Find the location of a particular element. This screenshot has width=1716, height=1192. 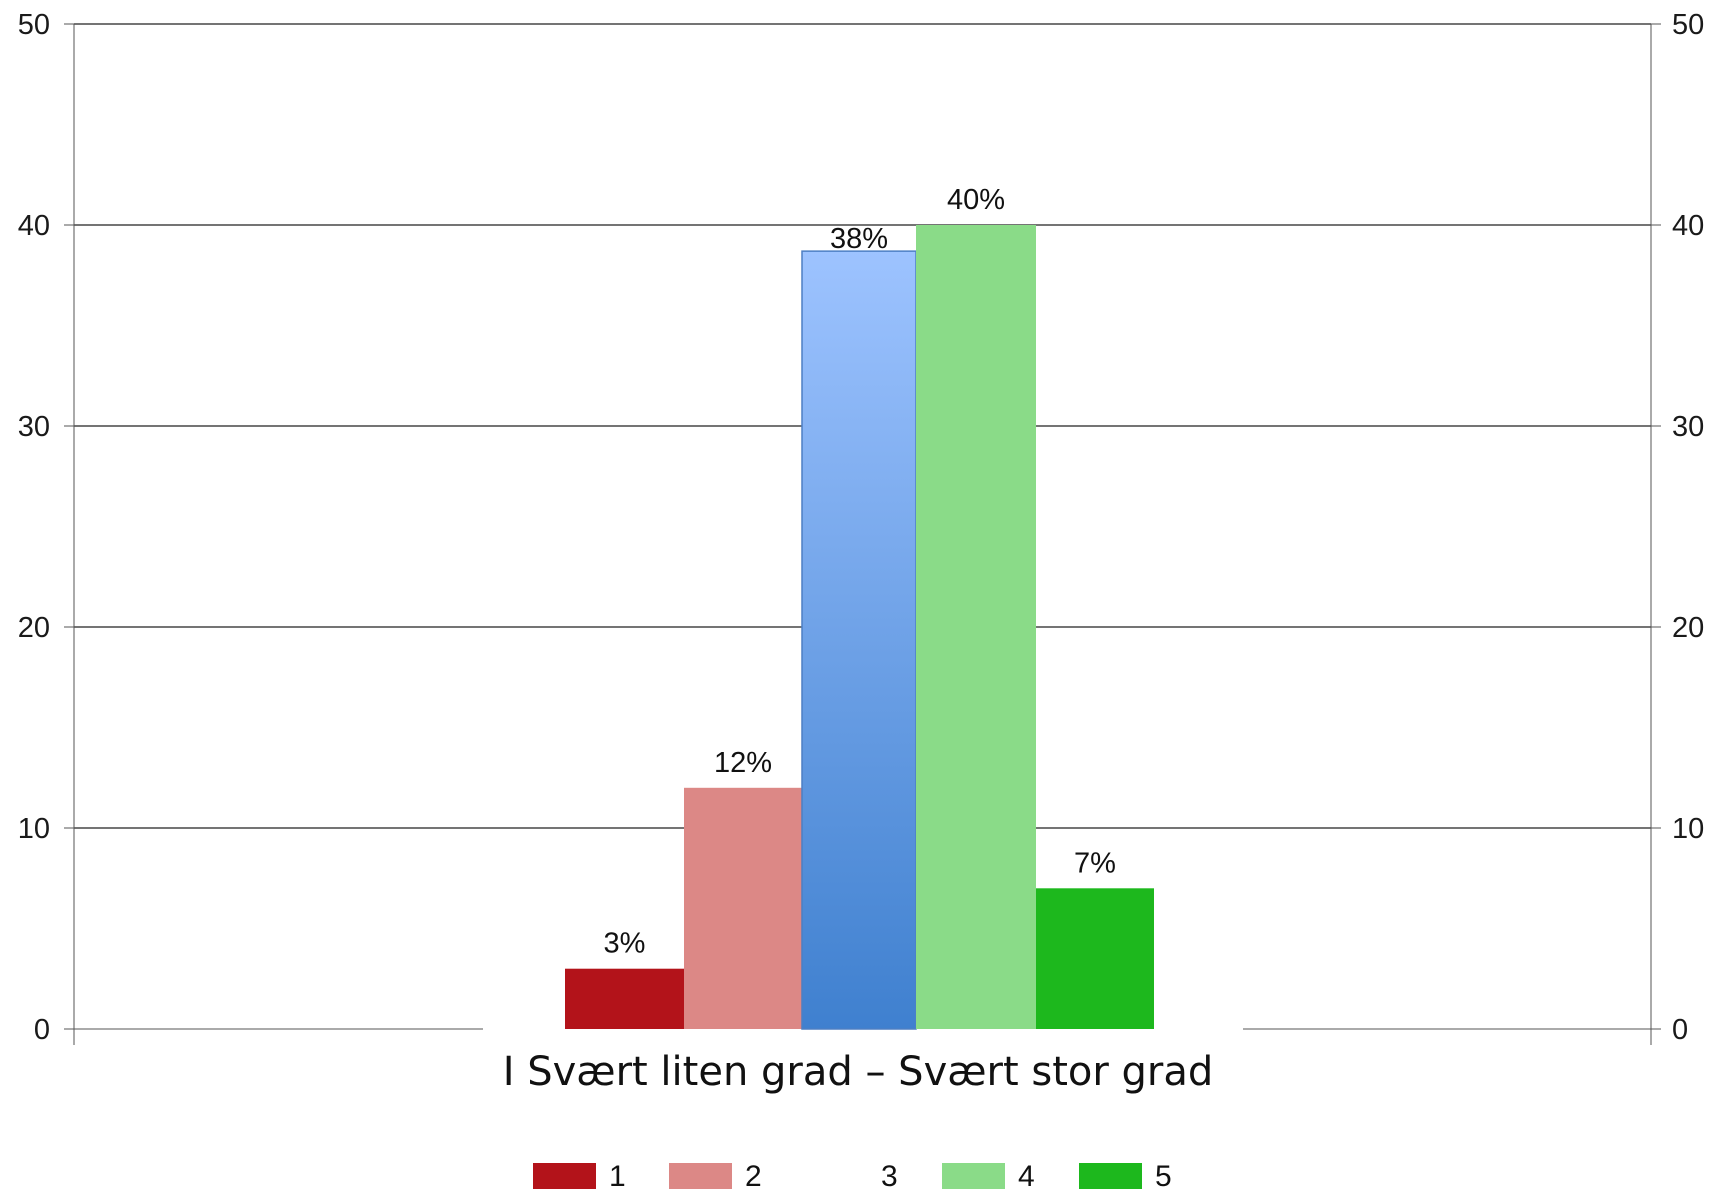

y-tick-label-right: 20 is located at coordinates (1688, 628).